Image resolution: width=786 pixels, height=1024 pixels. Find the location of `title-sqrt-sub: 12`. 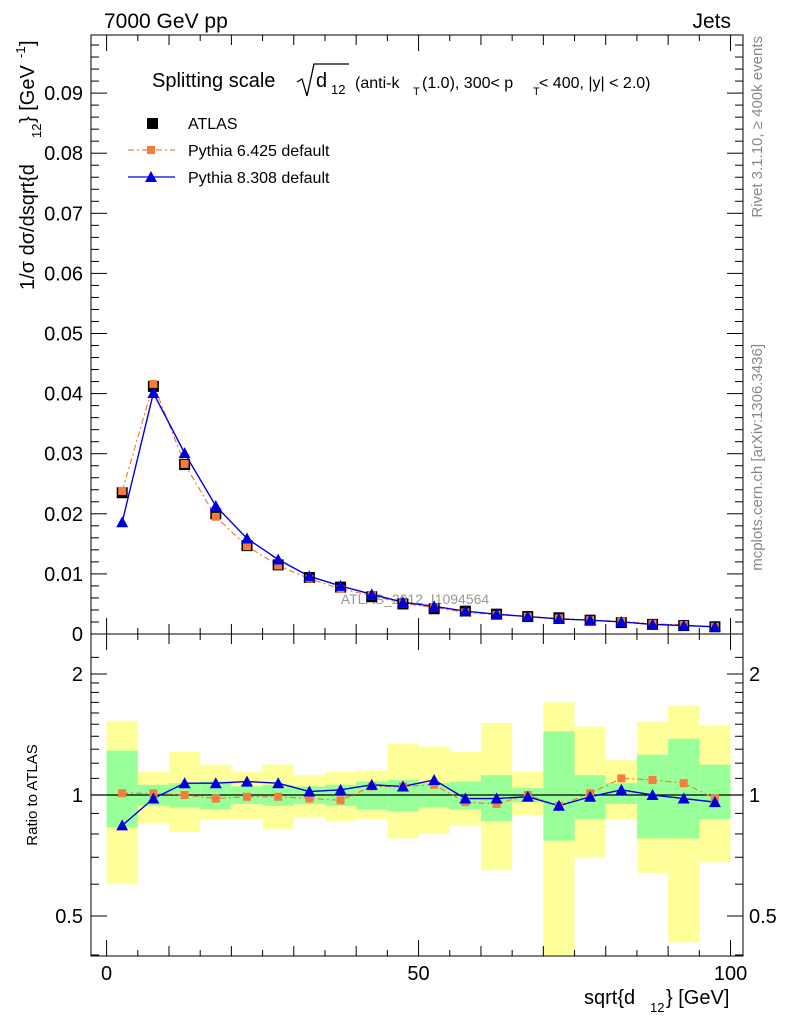

title-sqrt-sub: 12 is located at coordinates (338, 89).